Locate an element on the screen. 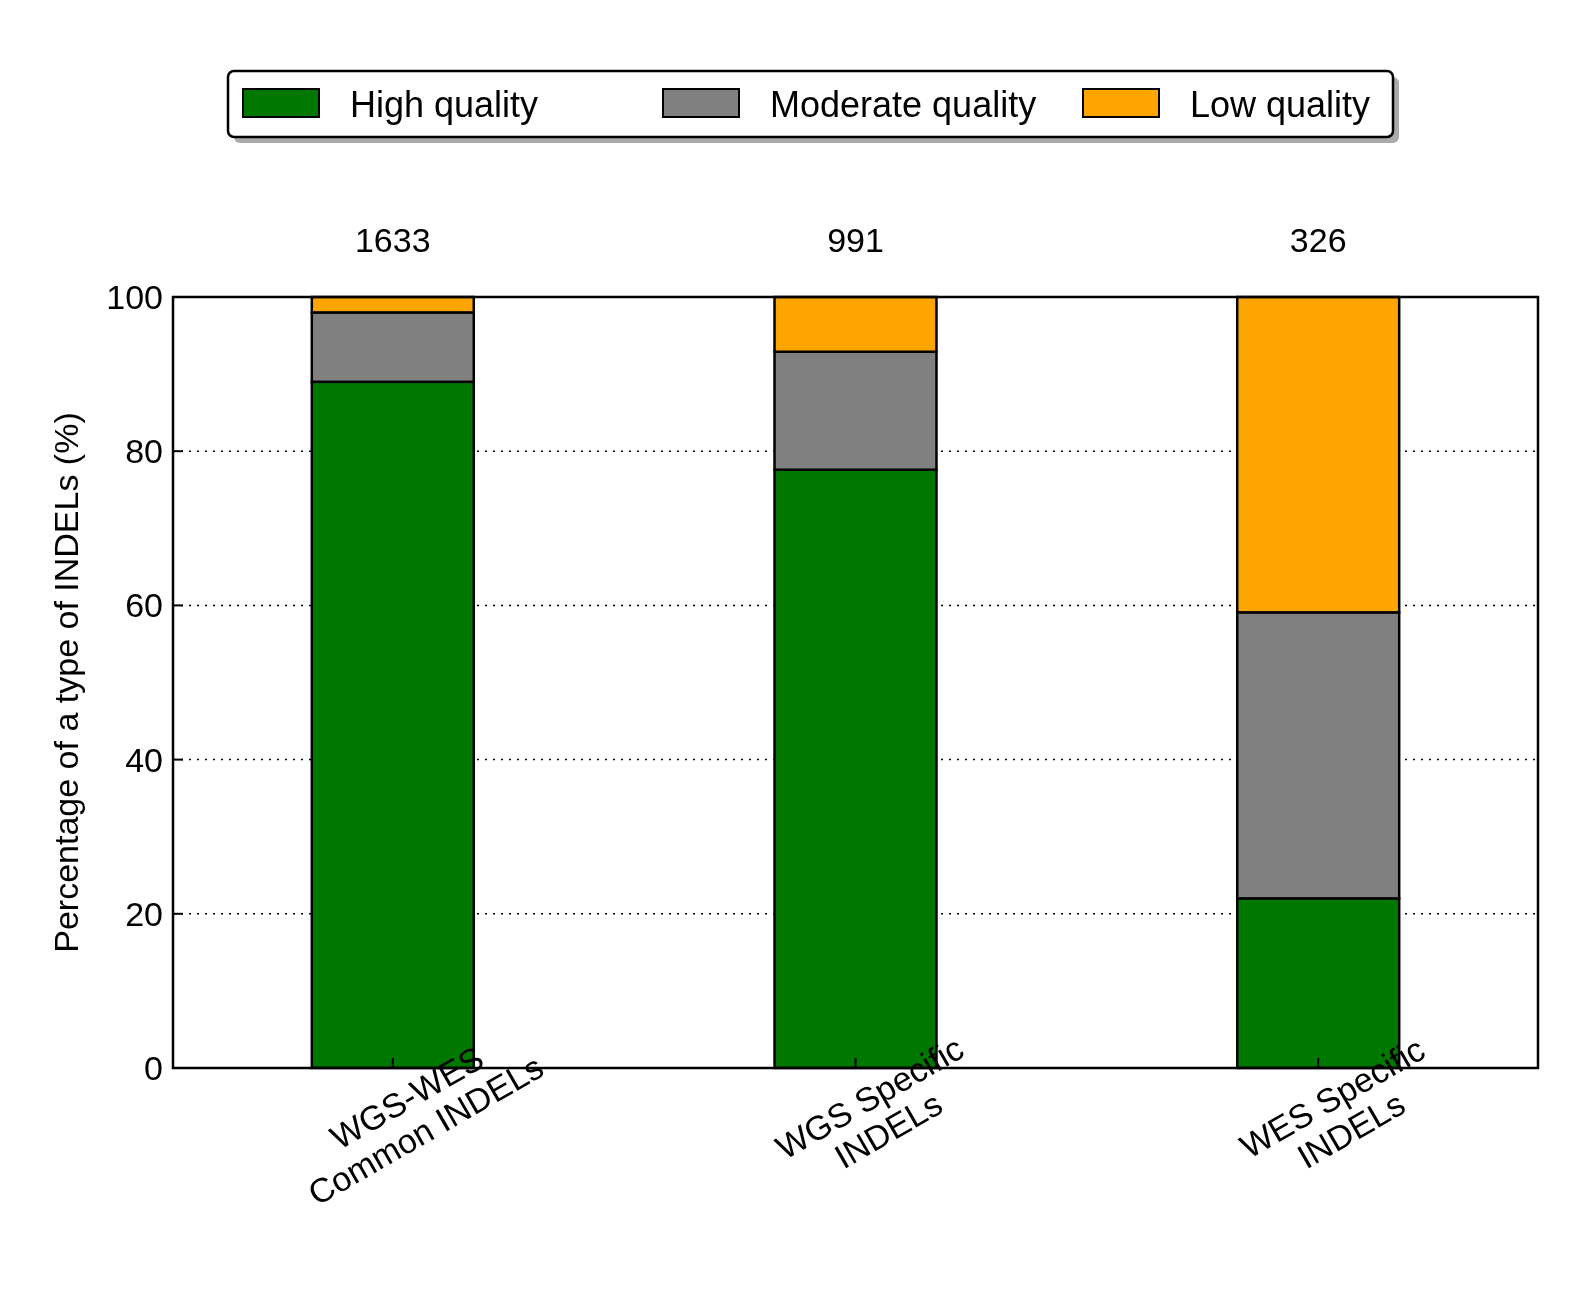 The width and height of the screenshot is (1570, 1294). legend-label: High quality is located at coordinates (444, 104).